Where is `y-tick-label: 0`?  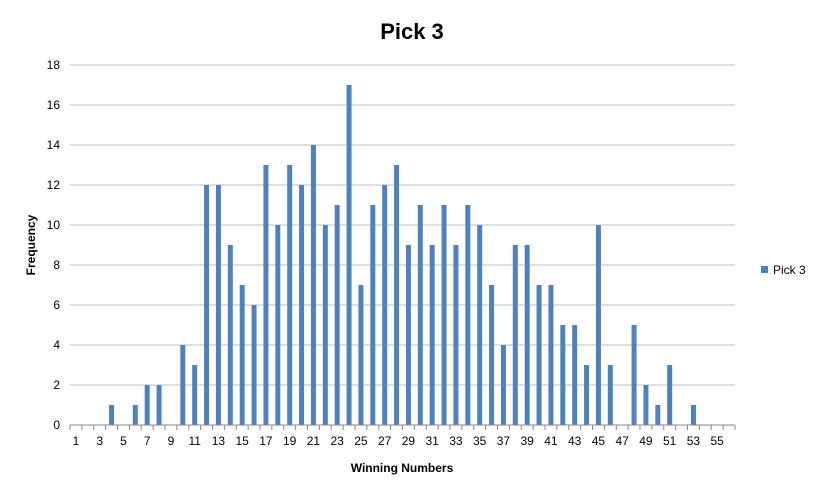
y-tick-label: 0 is located at coordinates (56, 425).